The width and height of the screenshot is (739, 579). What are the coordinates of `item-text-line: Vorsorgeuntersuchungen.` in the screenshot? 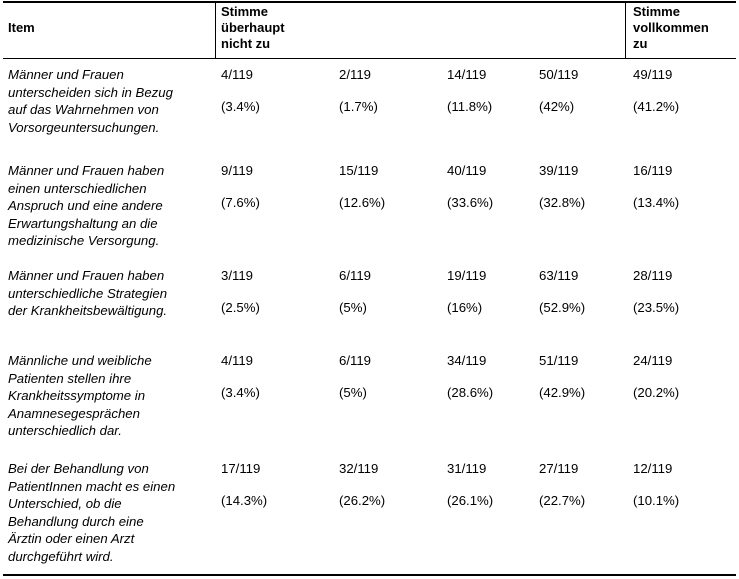 It's located at (84, 127).